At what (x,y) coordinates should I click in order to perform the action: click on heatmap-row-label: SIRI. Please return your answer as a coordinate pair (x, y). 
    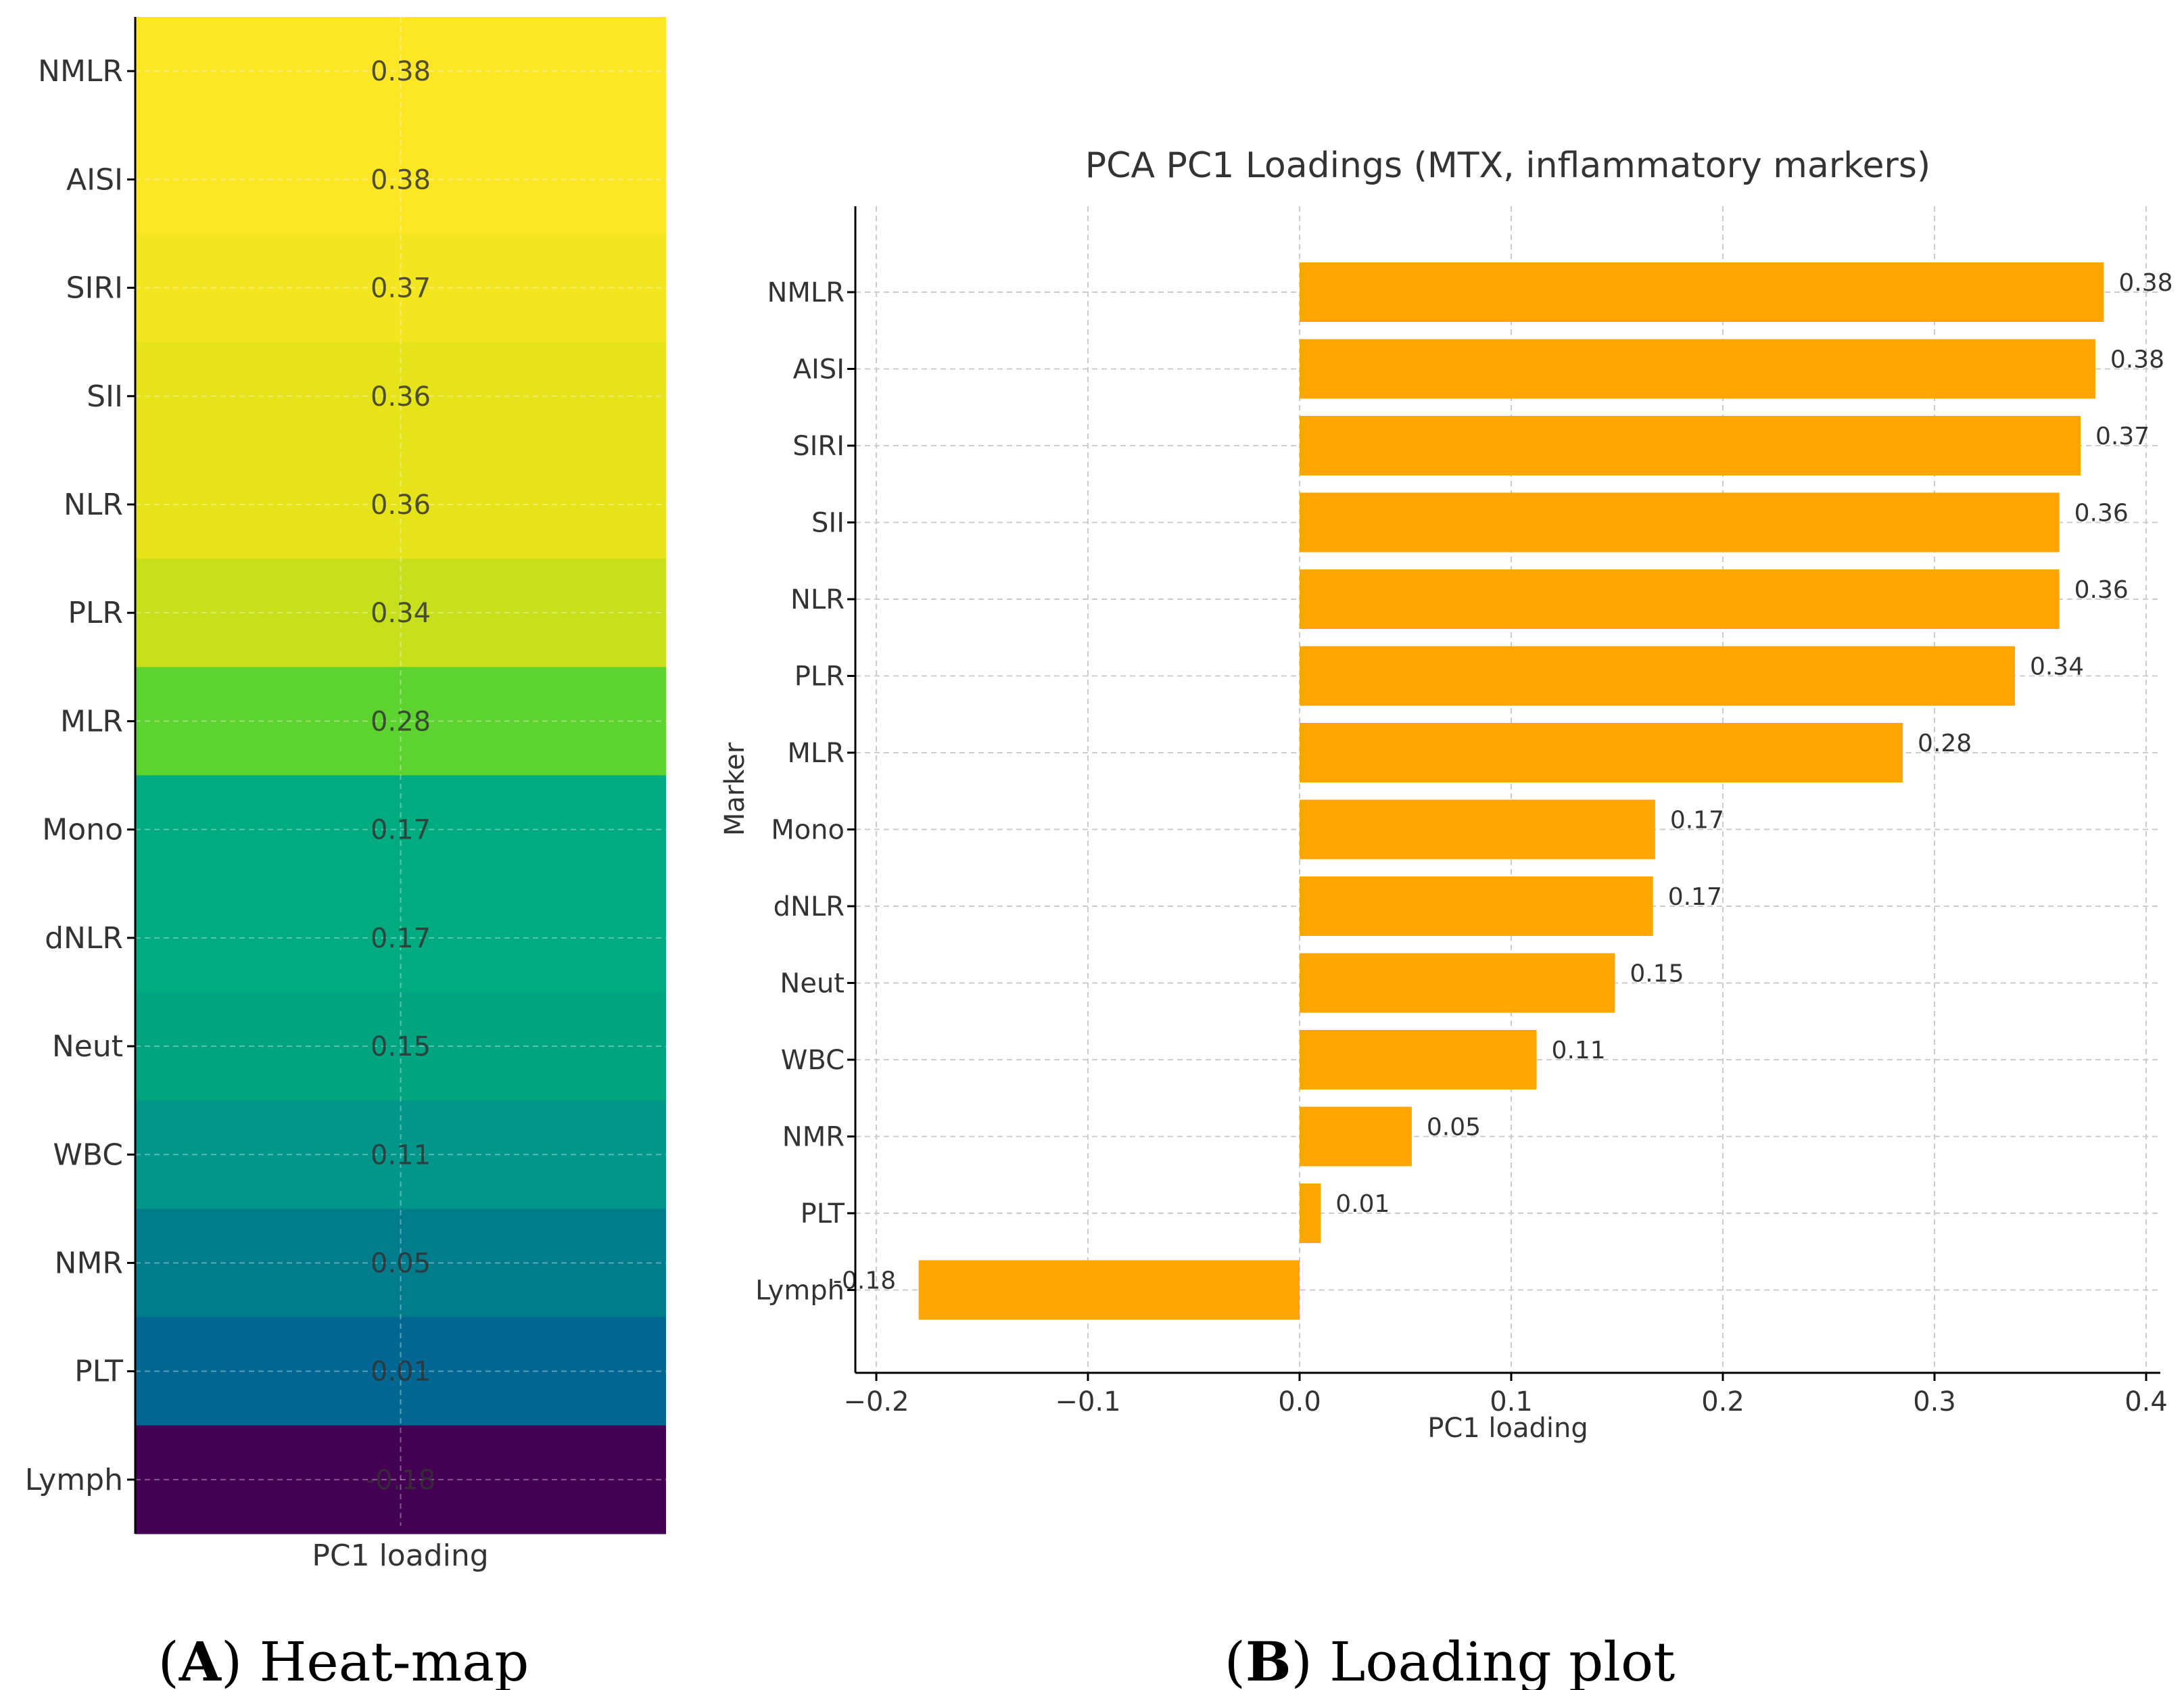
    Looking at the image, I should click on (94, 288).